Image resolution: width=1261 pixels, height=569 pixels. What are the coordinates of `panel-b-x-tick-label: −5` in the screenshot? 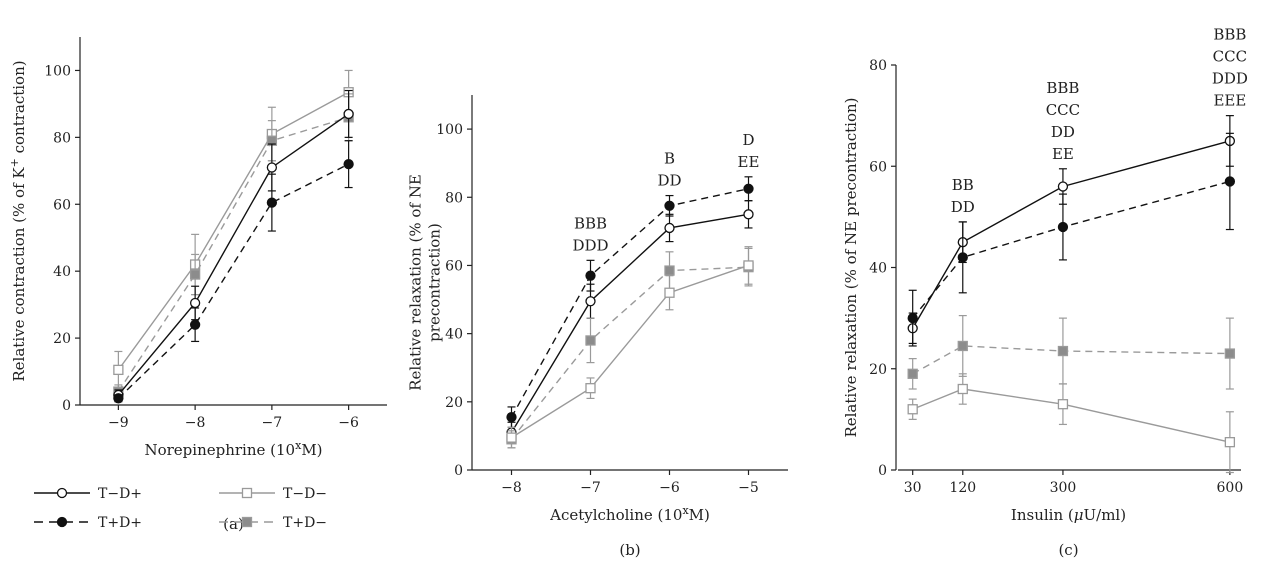 It's located at (748, 488).